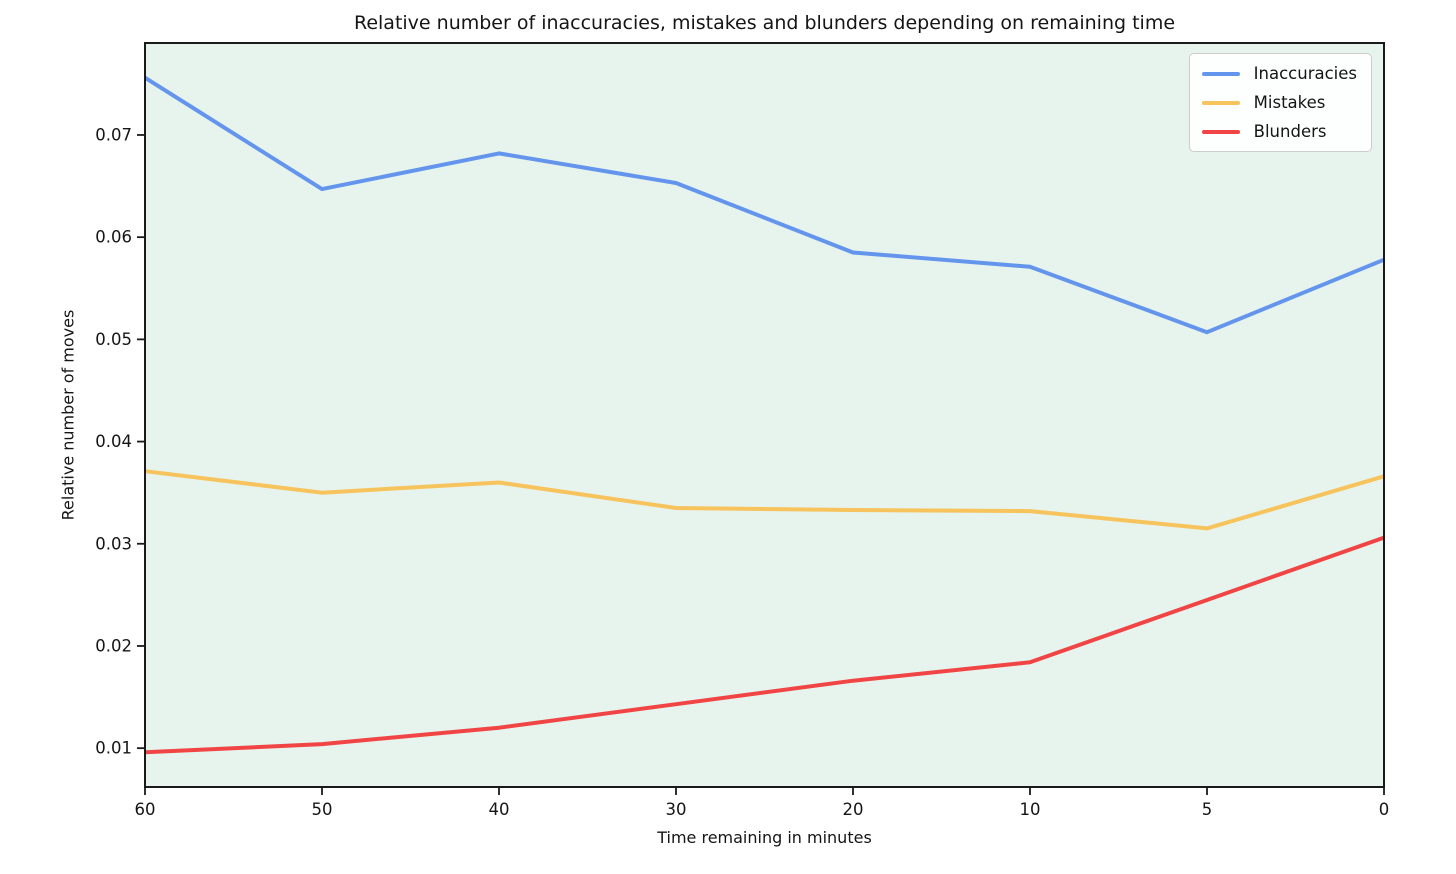  Describe the element at coordinates (322, 809) in the screenshot. I see `x-tick-label: 50` at that location.